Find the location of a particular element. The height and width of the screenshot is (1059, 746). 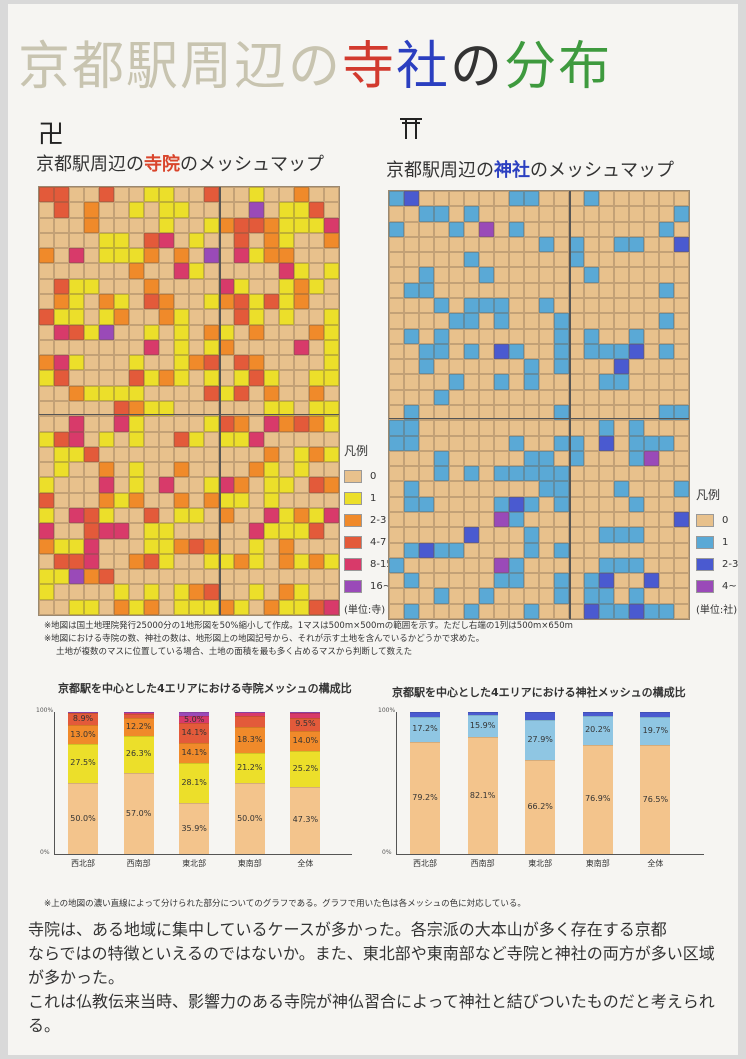

legend-item: 16~ is located at coordinates (369, 586).